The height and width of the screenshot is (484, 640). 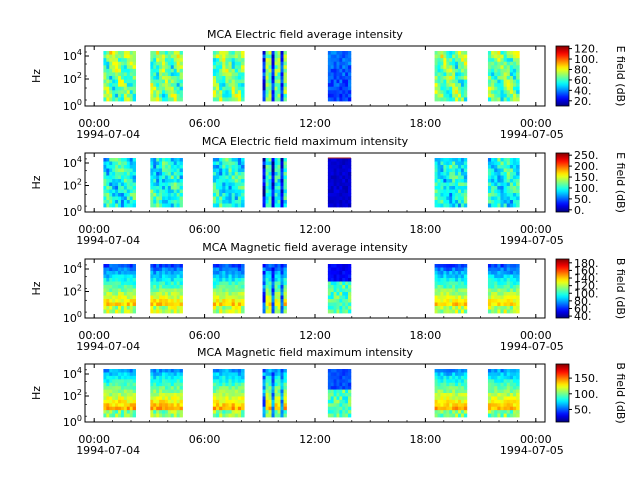 What do you see at coordinates (315, 229) in the screenshot?
I see `x-tick-label: 12:00` at bounding box center [315, 229].